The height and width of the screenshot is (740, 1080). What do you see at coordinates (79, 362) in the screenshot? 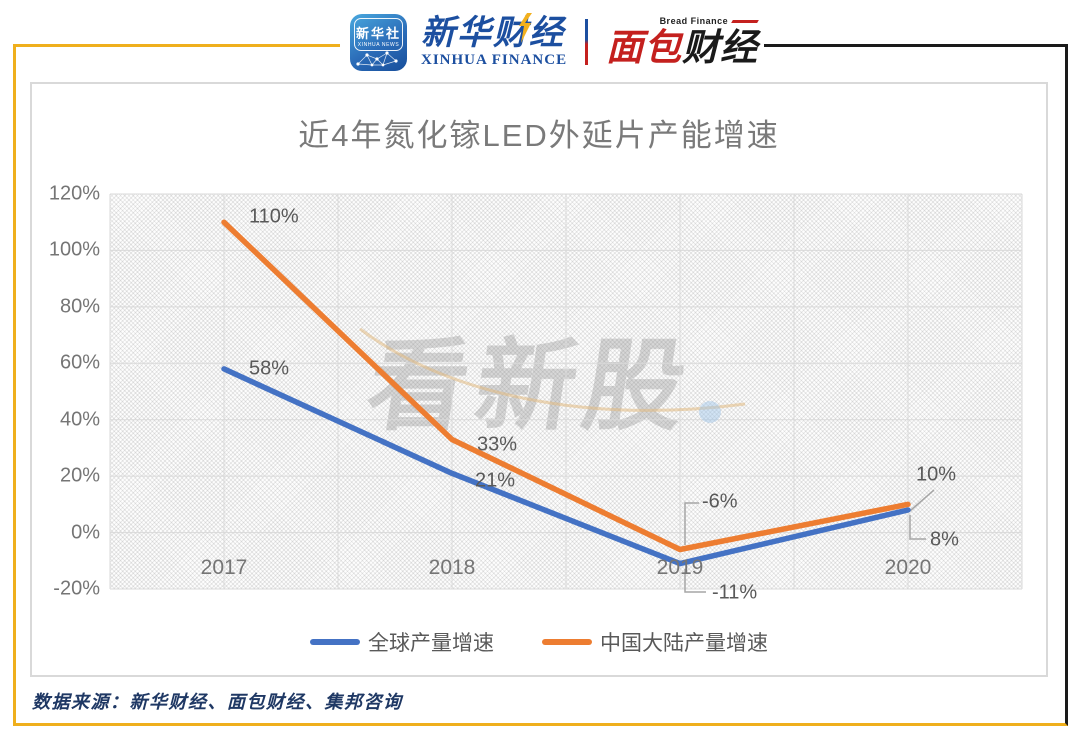
I see `y-axis-label: 60%` at bounding box center [79, 362].